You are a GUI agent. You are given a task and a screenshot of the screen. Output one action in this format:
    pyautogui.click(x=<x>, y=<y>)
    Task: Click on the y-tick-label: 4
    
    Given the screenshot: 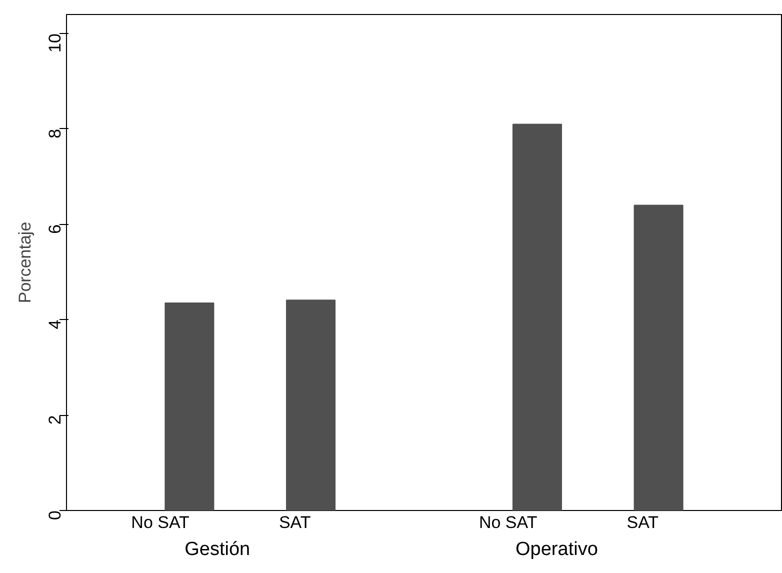 What is the action you would take?
    pyautogui.click(x=55, y=325)
    